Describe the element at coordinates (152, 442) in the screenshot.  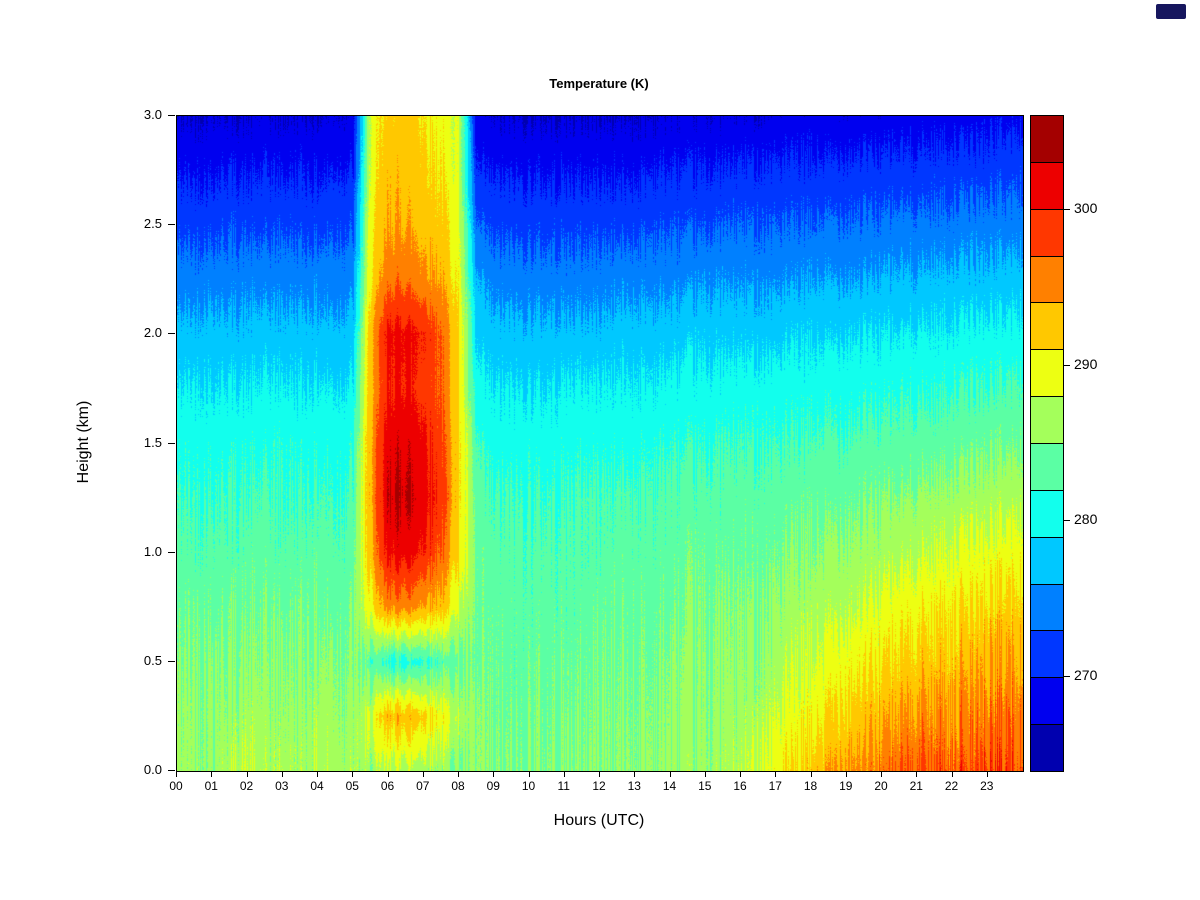
I see `y-tick-label: 1.5` at that location.